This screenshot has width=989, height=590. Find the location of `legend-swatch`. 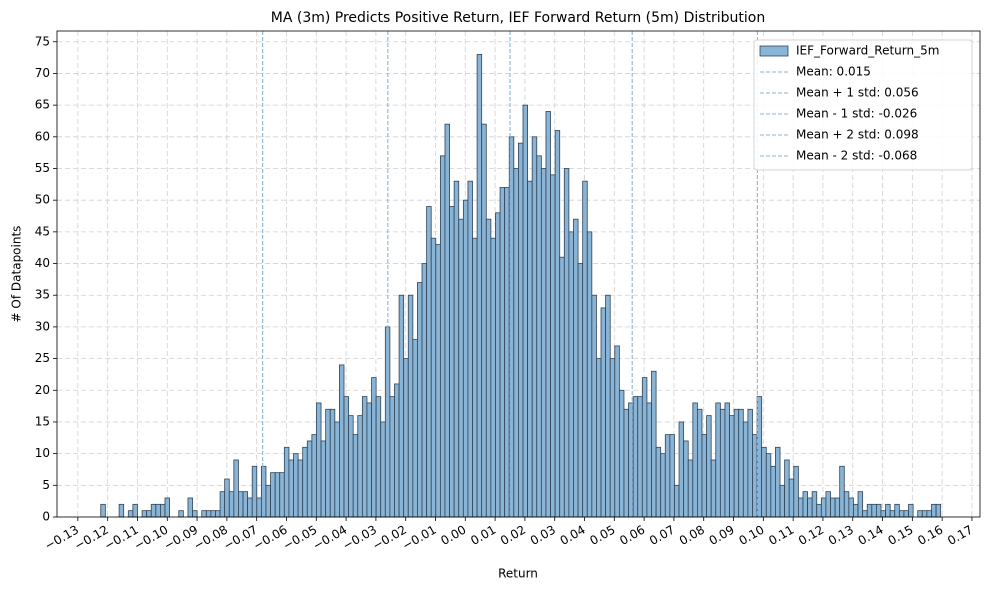

legend-swatch is located at coordinates (774, 51).